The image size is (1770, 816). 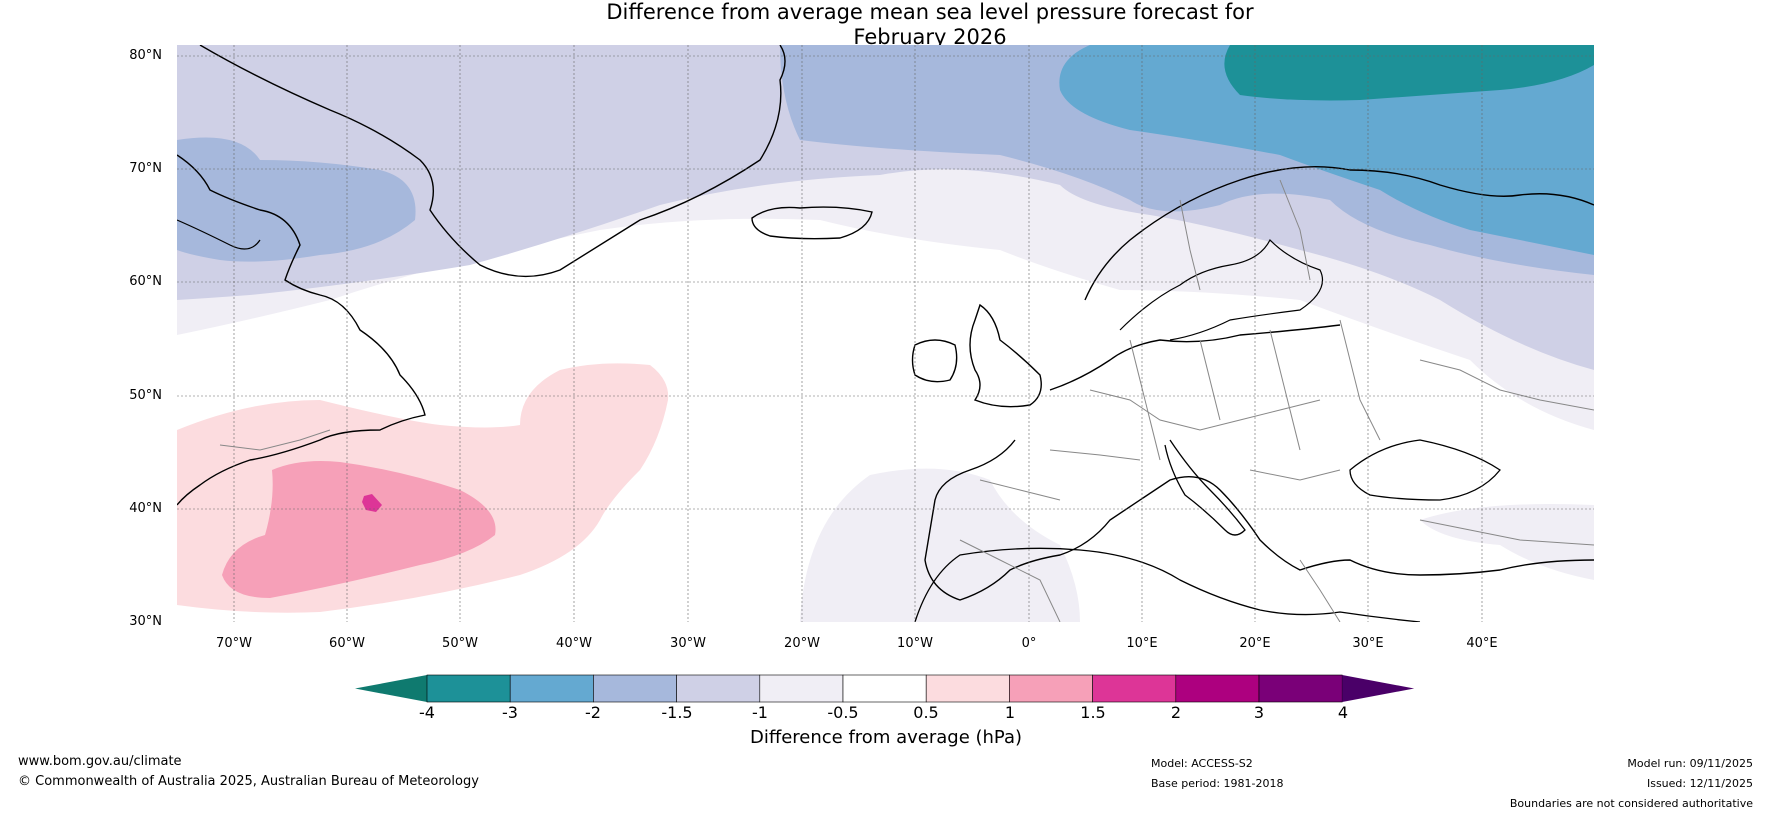 I want to click on lon-label-30w: 30°W, so click(x=688, y=643).